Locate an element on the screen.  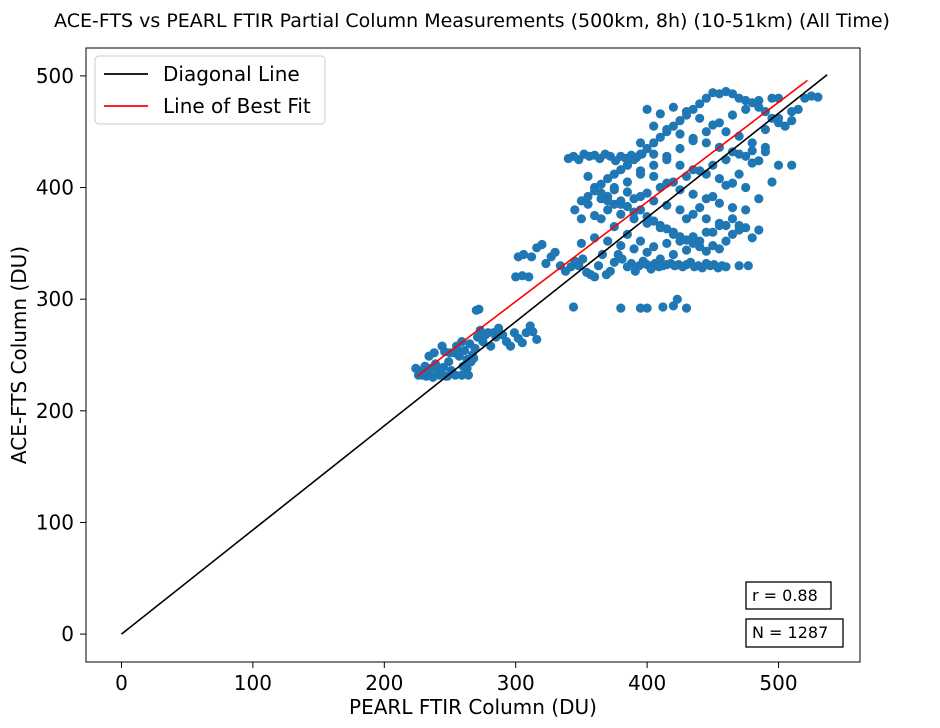
legend-label-diagonal: Diagonal Line is located at coordinates (231, 74).